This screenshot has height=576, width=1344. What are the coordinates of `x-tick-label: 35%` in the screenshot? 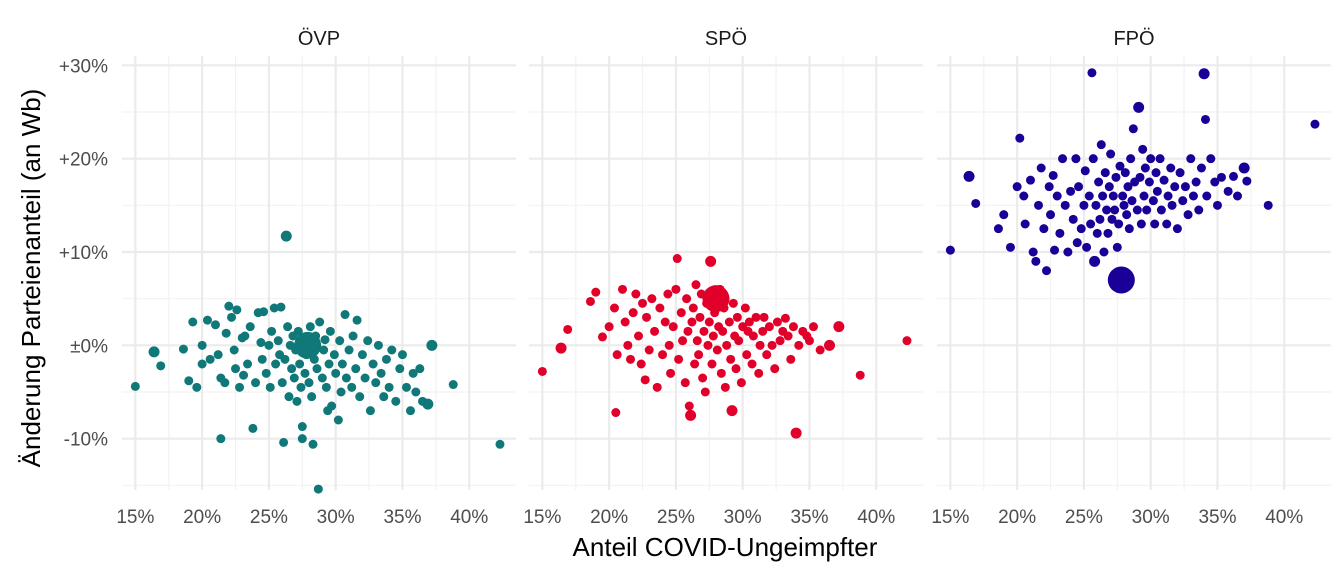 It's located at (402, 517).